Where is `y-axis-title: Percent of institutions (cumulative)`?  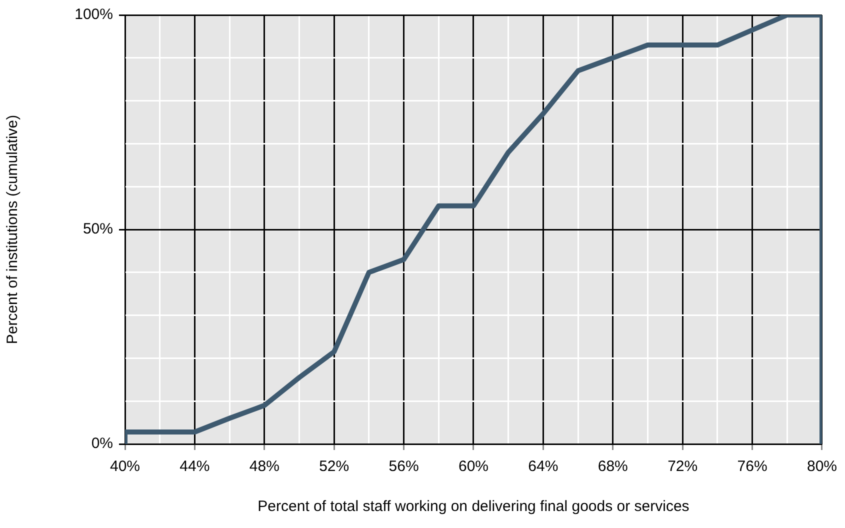
y-axis-title: Percent of institutions (cumulative) is located at coordinates (13, 229).